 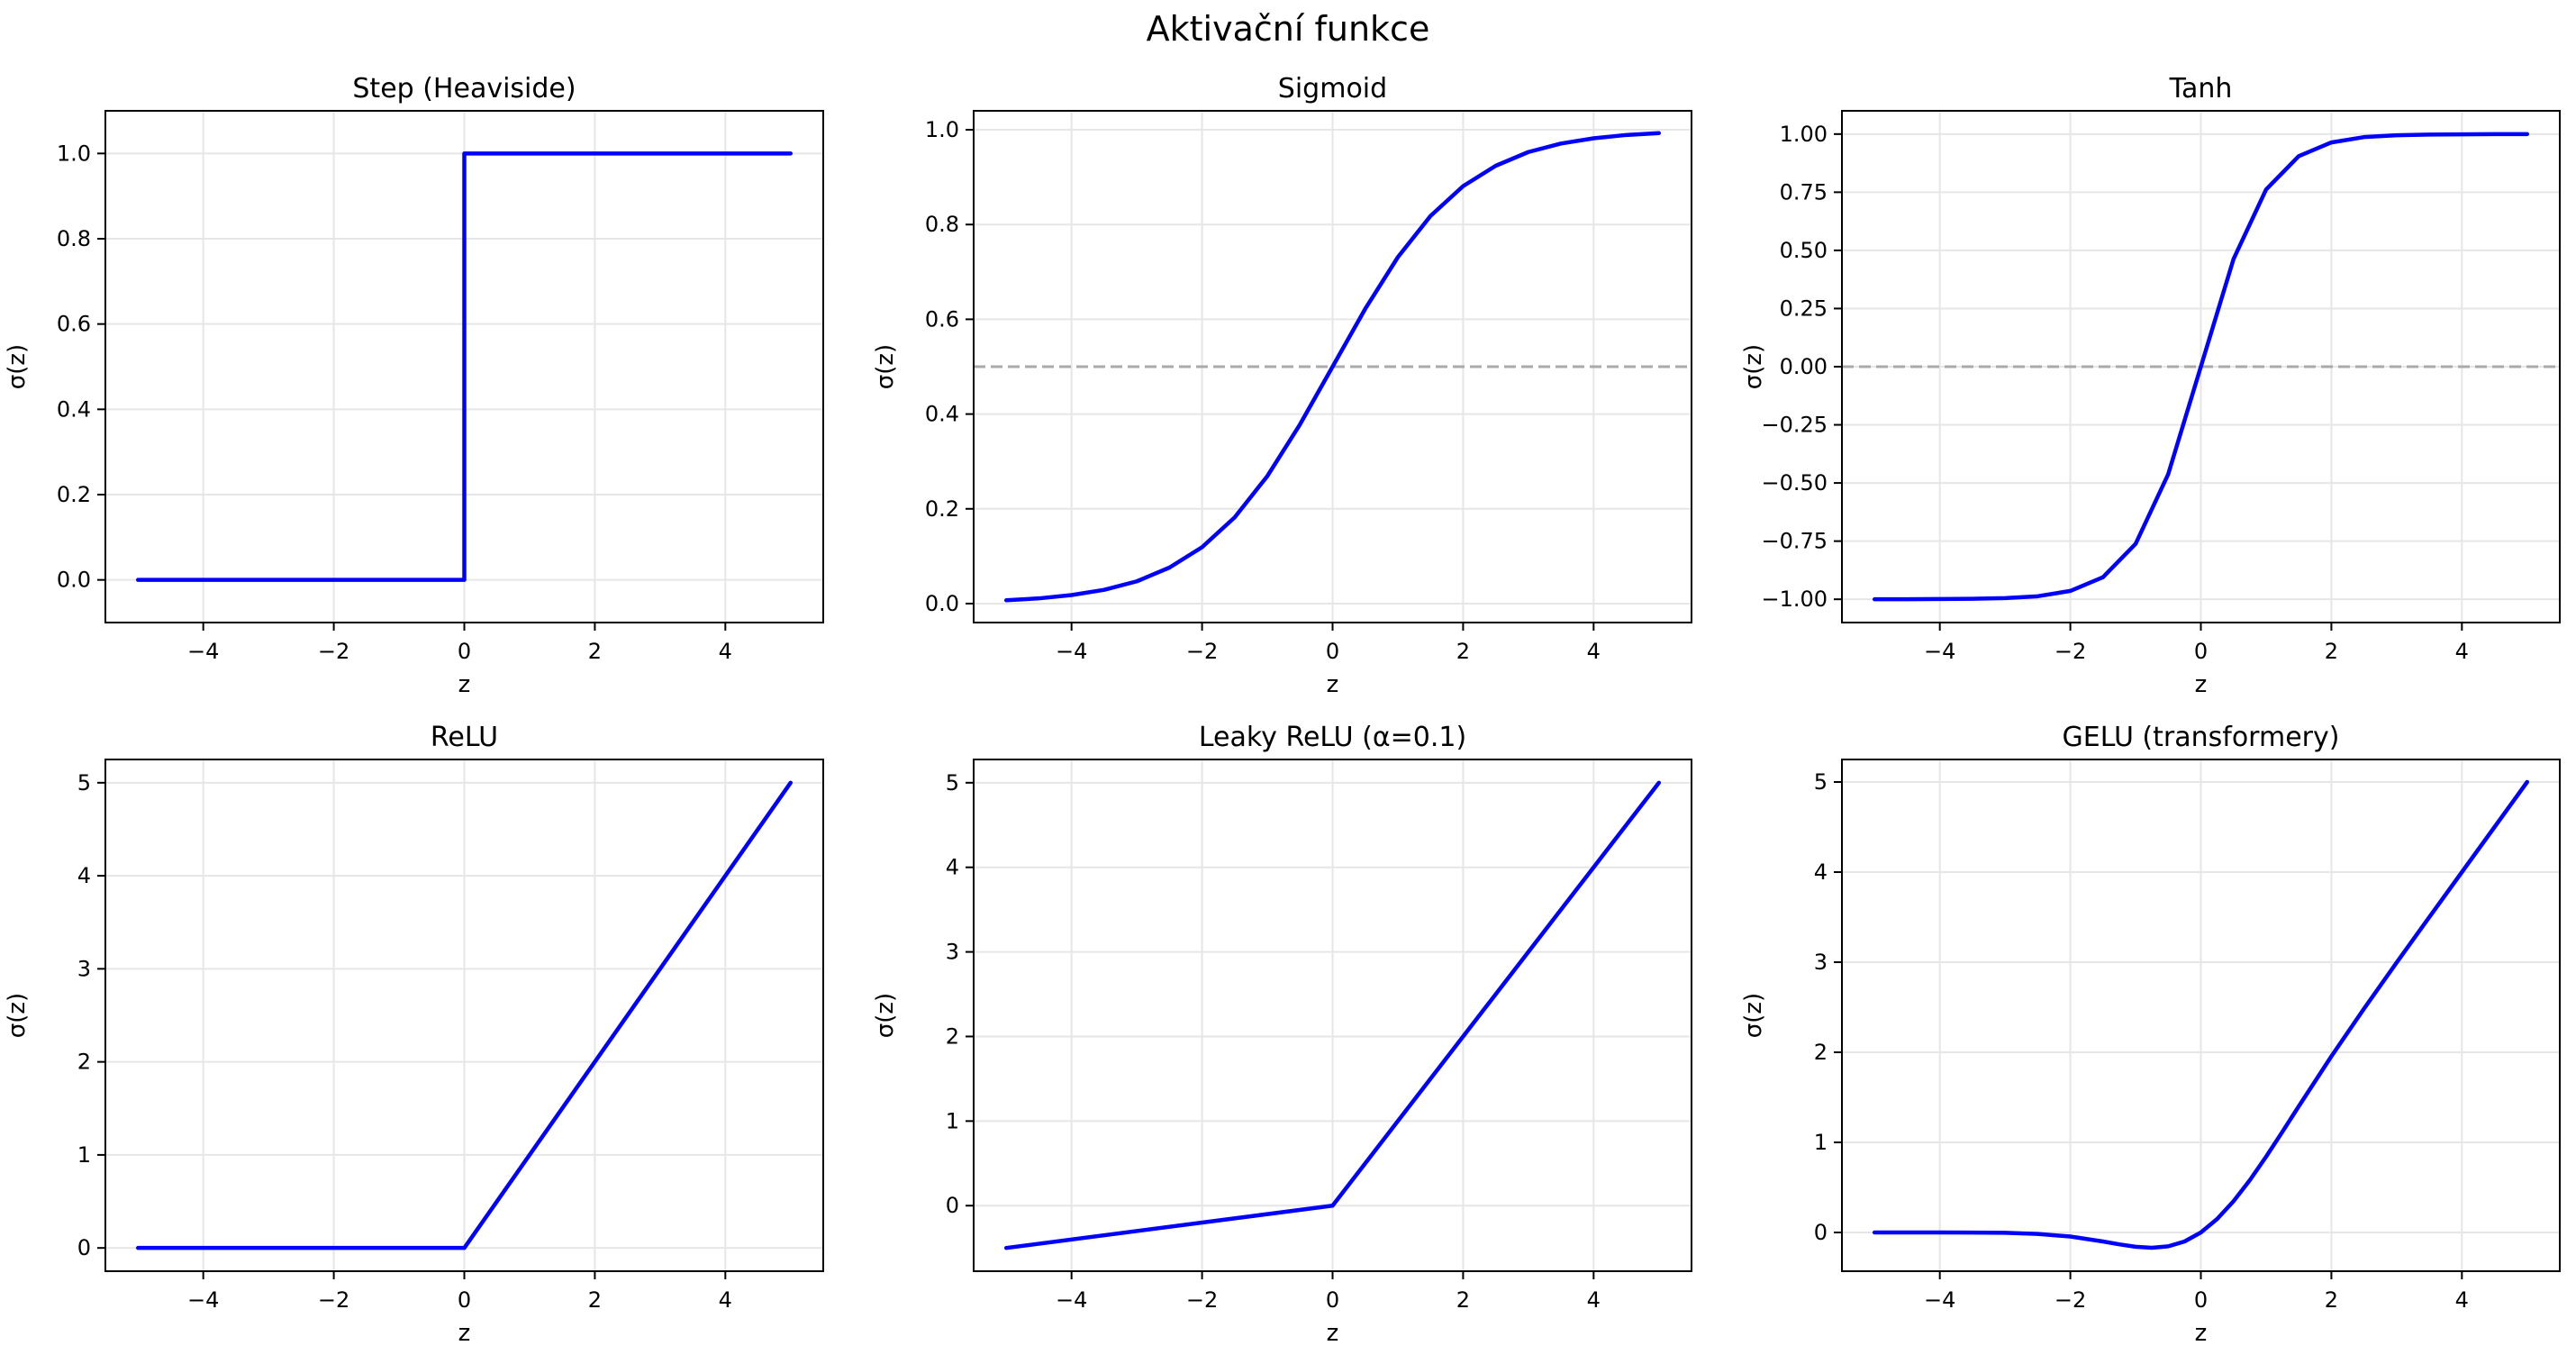 What do you see at coordinates (1804, 366) in the screenshot?
I see `y-tick-label: 0.00` at bounding box center [1804, 366].